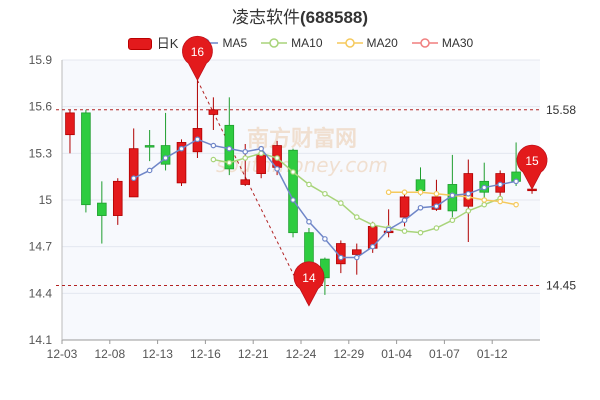 This screenshot has height=400, width=600. Describe the element at coordinates (167, 43) in the screenshot. I see `legend-kline-label: 日K` at that location.